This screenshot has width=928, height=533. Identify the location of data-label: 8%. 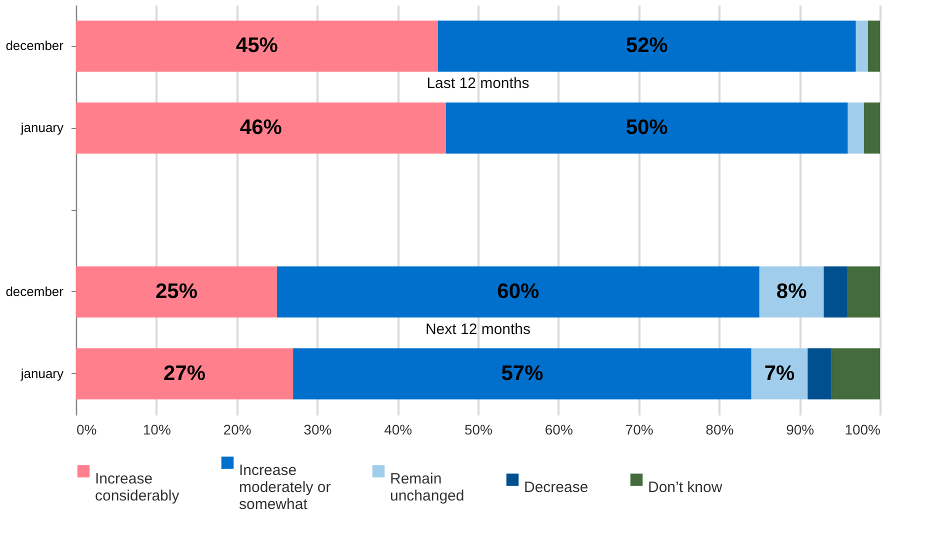
(792, 291).